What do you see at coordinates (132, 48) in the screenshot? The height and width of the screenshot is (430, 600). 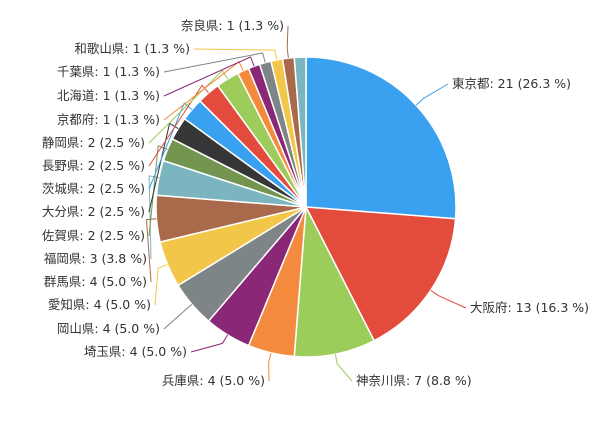 I see `data-label: 和歌山県: 1 (1.3 %)` at bounding box center [132, 48].